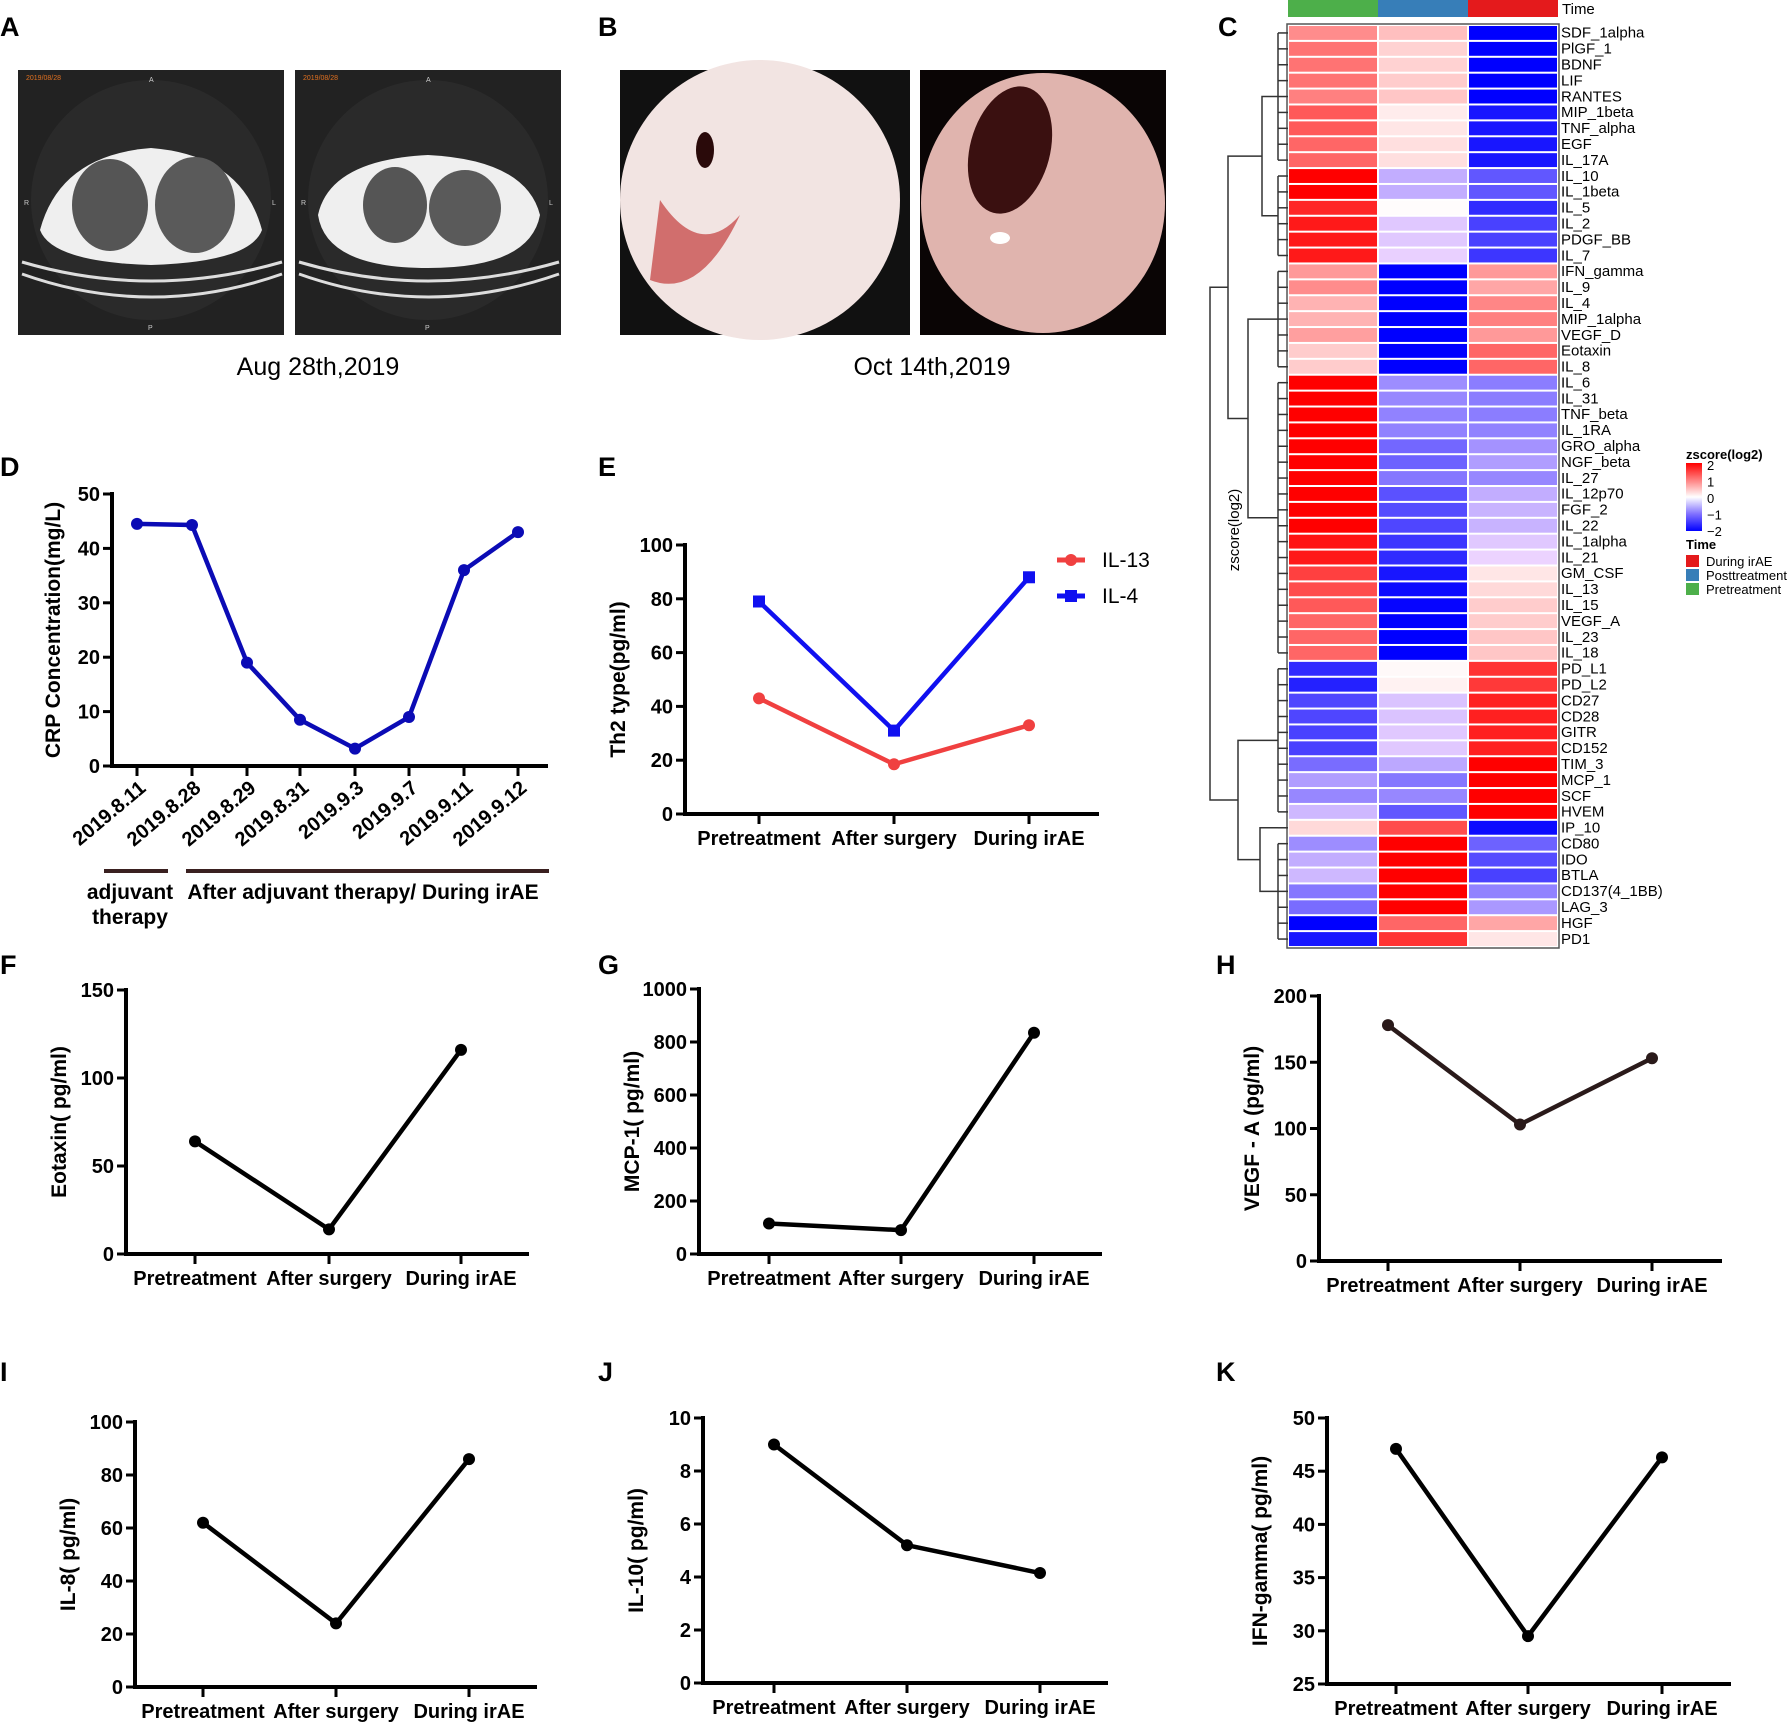 This screenshot has width=1791, height=1725. What do you see at coordinates (636, 1550) in the screenshot?
I see `y-axis-title: IL-10( pg/ml)` at bounding box center [636, 1550].